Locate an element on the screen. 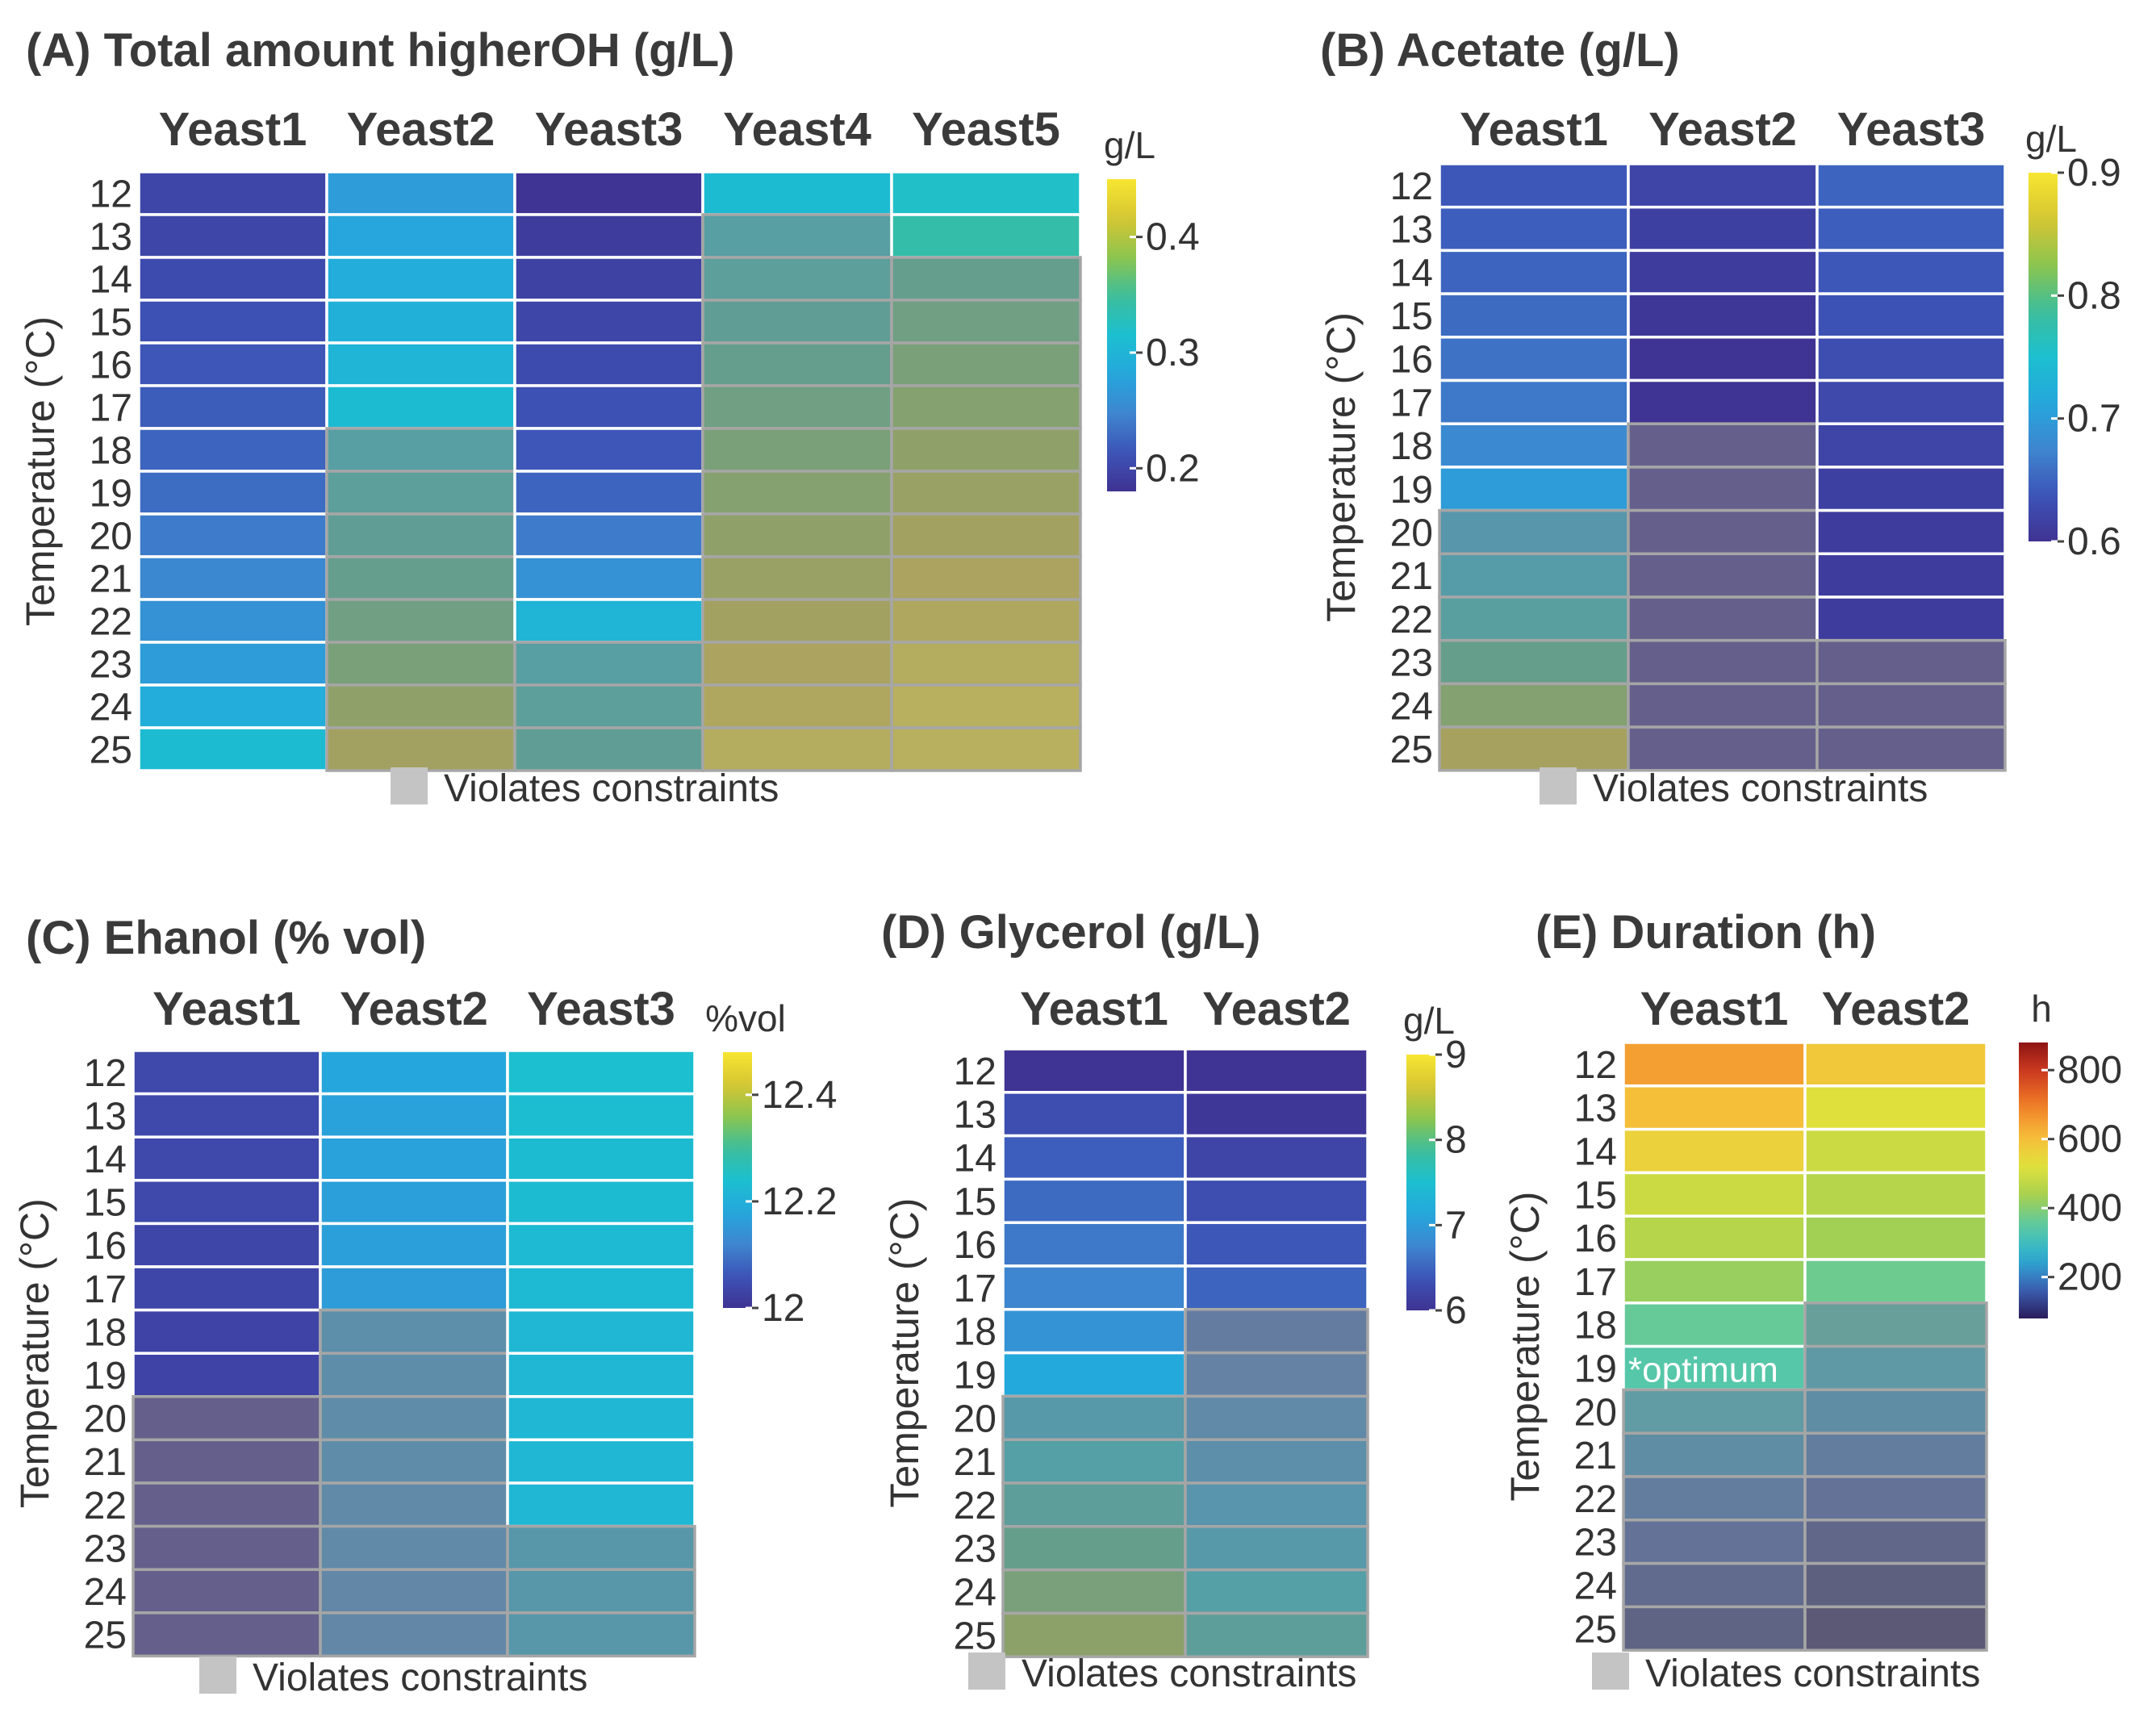 Image resolution: width=2156 pixels, height=1734 pixels. row-tick-label: 21 is located at coordinates (976, 1462).